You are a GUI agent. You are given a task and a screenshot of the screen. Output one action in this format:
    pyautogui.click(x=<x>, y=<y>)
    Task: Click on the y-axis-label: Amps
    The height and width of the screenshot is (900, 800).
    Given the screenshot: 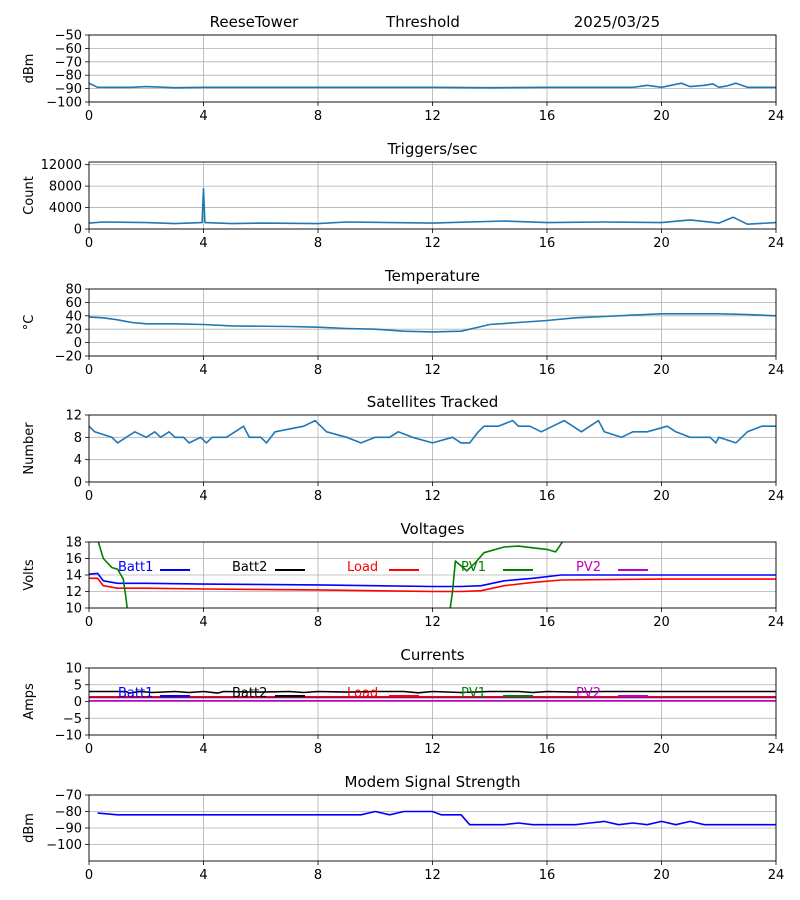 What is the action you would take?
    pyautogui.click(x=29, y=701)
    